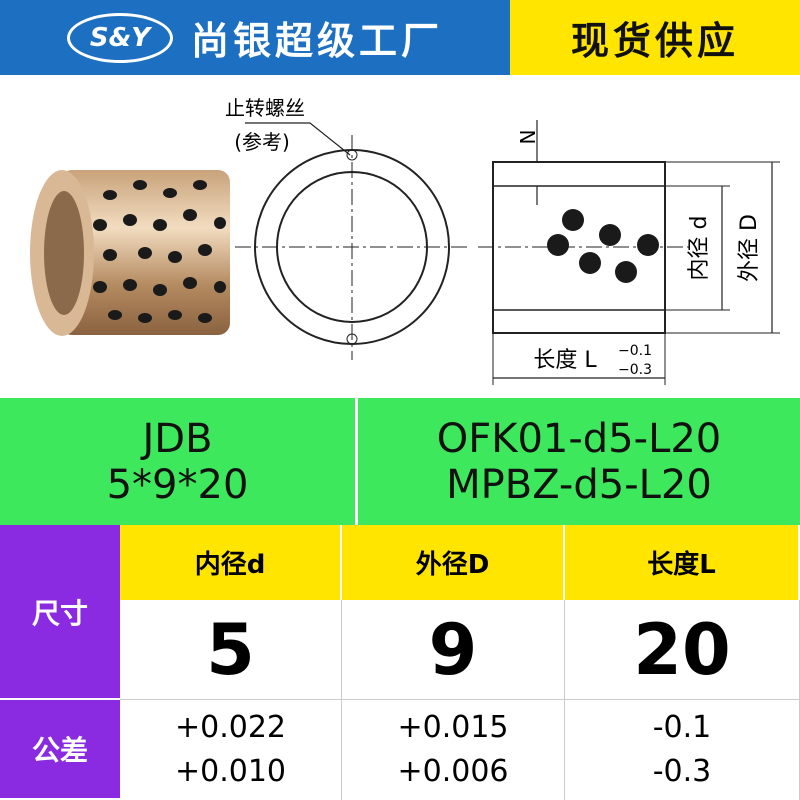 This screenshot has height=800, width=800. Describe the element at coordinates (635, 351) in the screenshot. I see `length-tol-upper: −0.1` at that location.